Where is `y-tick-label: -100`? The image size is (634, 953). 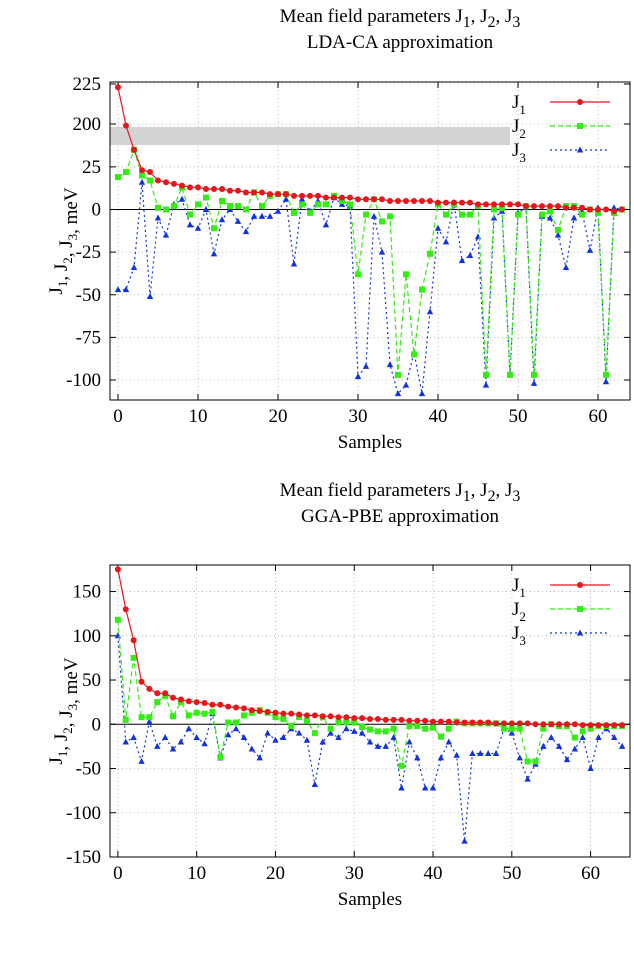 y-tick-label: -100 is located at coordinates (83, 380).